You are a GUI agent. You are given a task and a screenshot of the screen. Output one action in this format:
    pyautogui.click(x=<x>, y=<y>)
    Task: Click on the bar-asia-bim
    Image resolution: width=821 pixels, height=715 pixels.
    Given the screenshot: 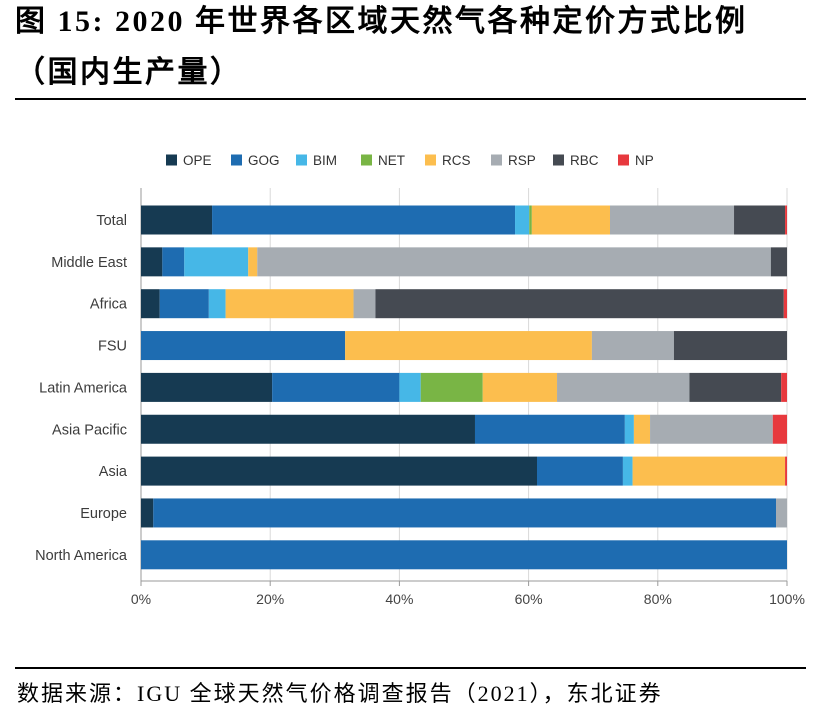 What is the action you would take?
    pyautogui.click(x=627, y=471)
    